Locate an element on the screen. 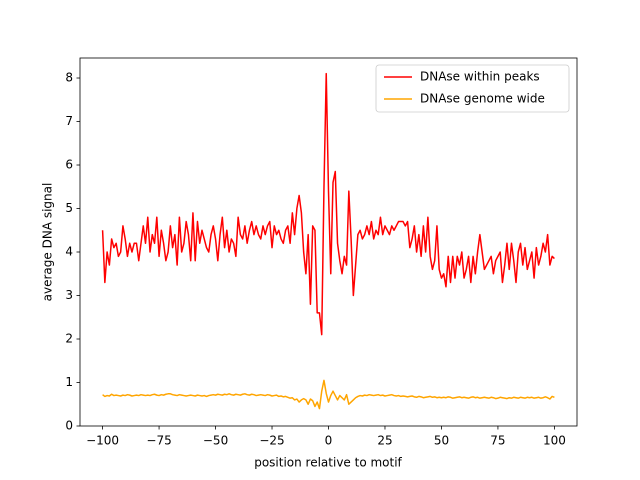 This screenshot has width=640, height=480. y-tick-label: 4 is located at coordinates (69, 252).